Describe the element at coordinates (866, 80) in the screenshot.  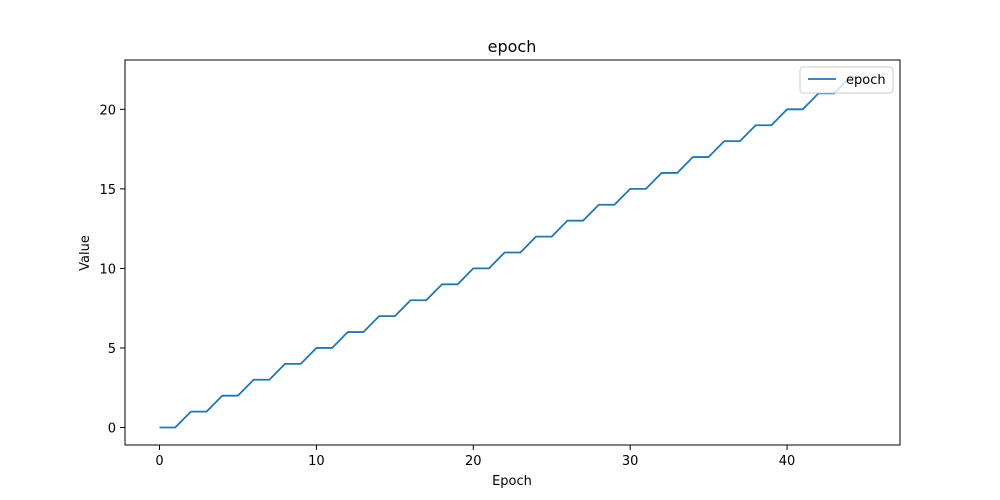
I see `legend-label: epoch` at that location.